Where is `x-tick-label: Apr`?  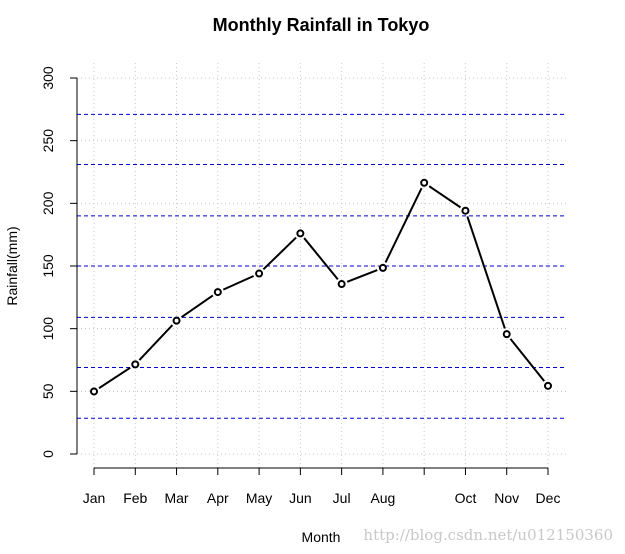 x-tick-label: Apr is located at coordinates (218, 498).